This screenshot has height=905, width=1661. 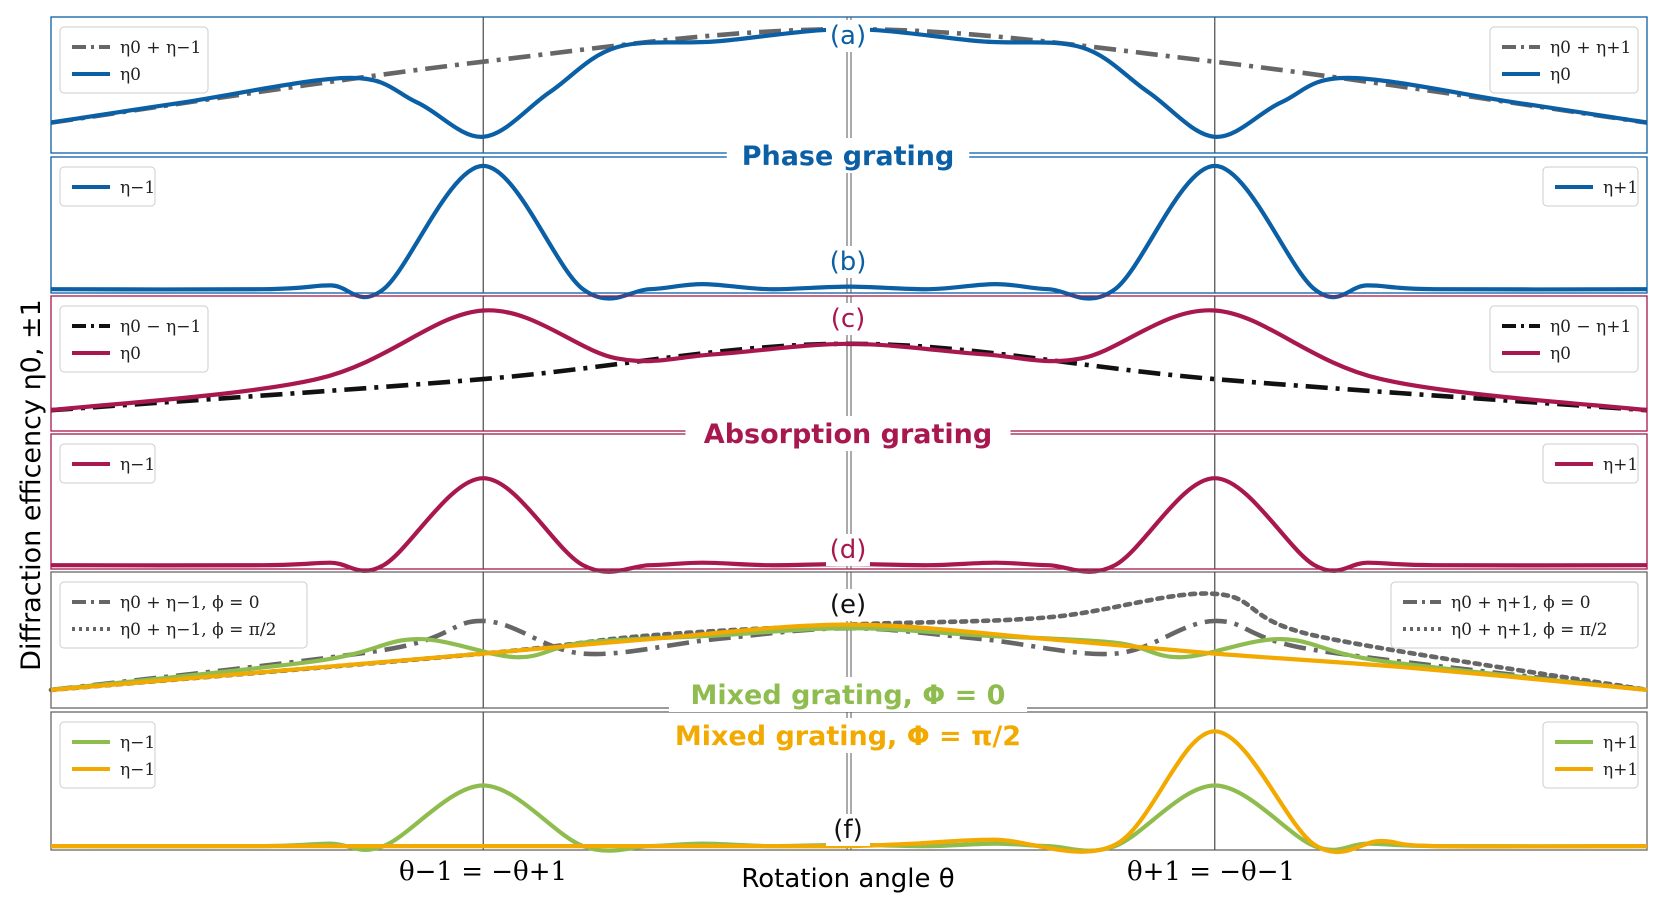 What do you see at coordinates (1590, 327) in the screenshot?
I see `legend-c-right-label-0: η0 − η+1` at bounding box center [1590, 327].